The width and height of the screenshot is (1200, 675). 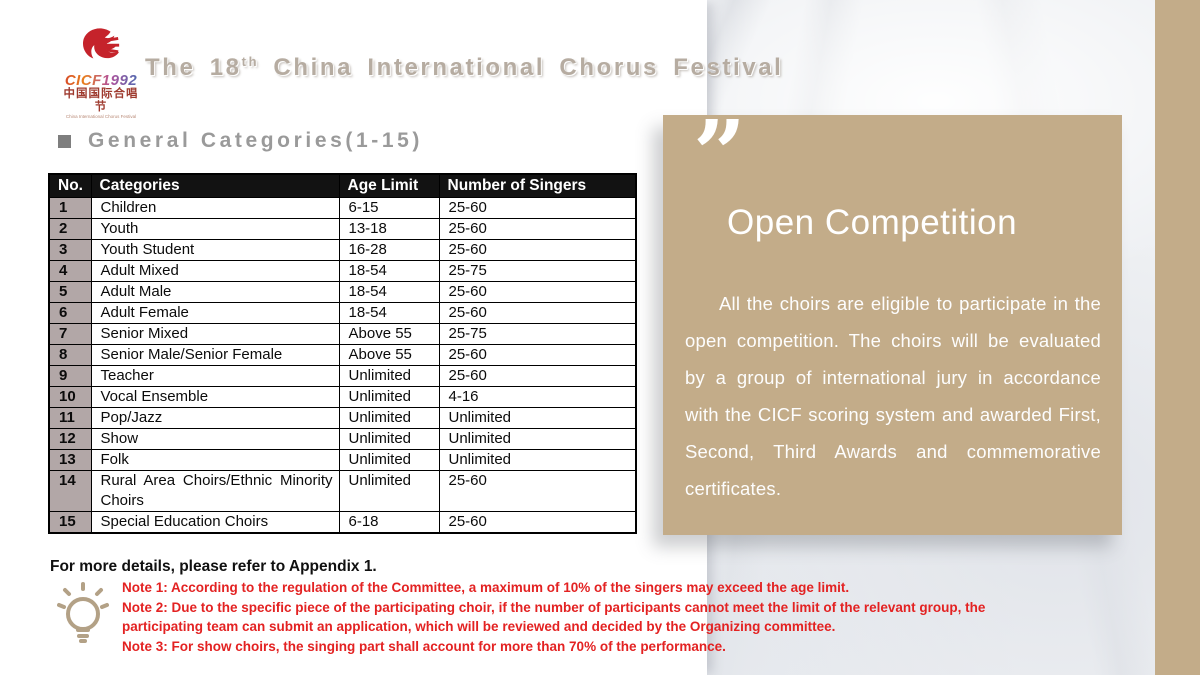 I want to click on table-row: 2 Youth 13-18 25-60, so click(x=342, y=228).